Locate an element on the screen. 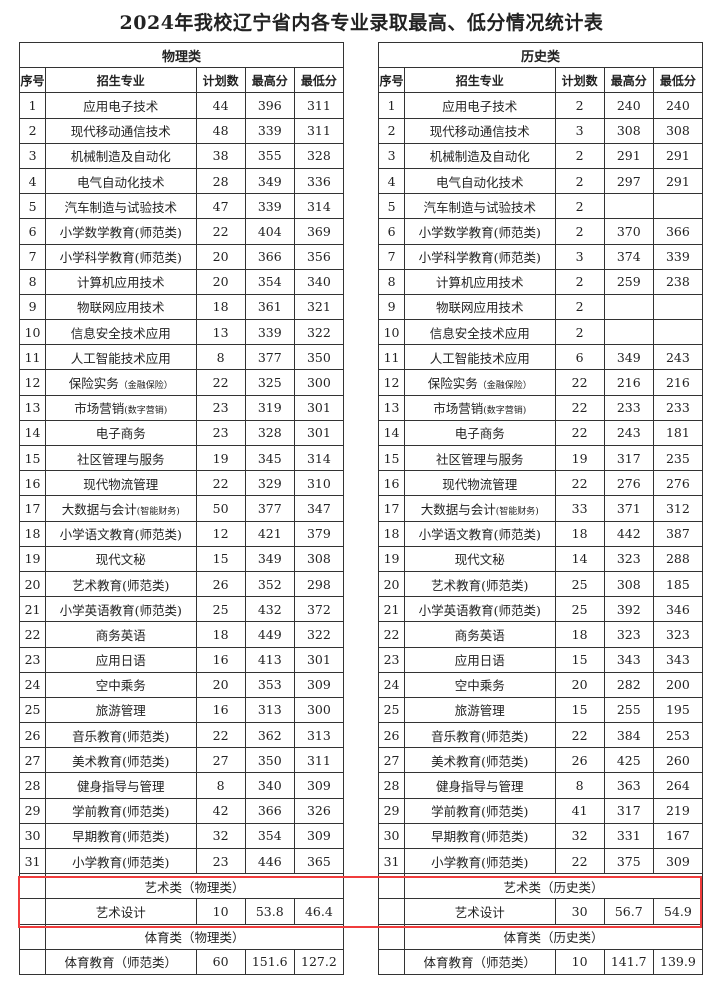  major-name: 信息安全技术应用 is located at coordinates (120, 333).